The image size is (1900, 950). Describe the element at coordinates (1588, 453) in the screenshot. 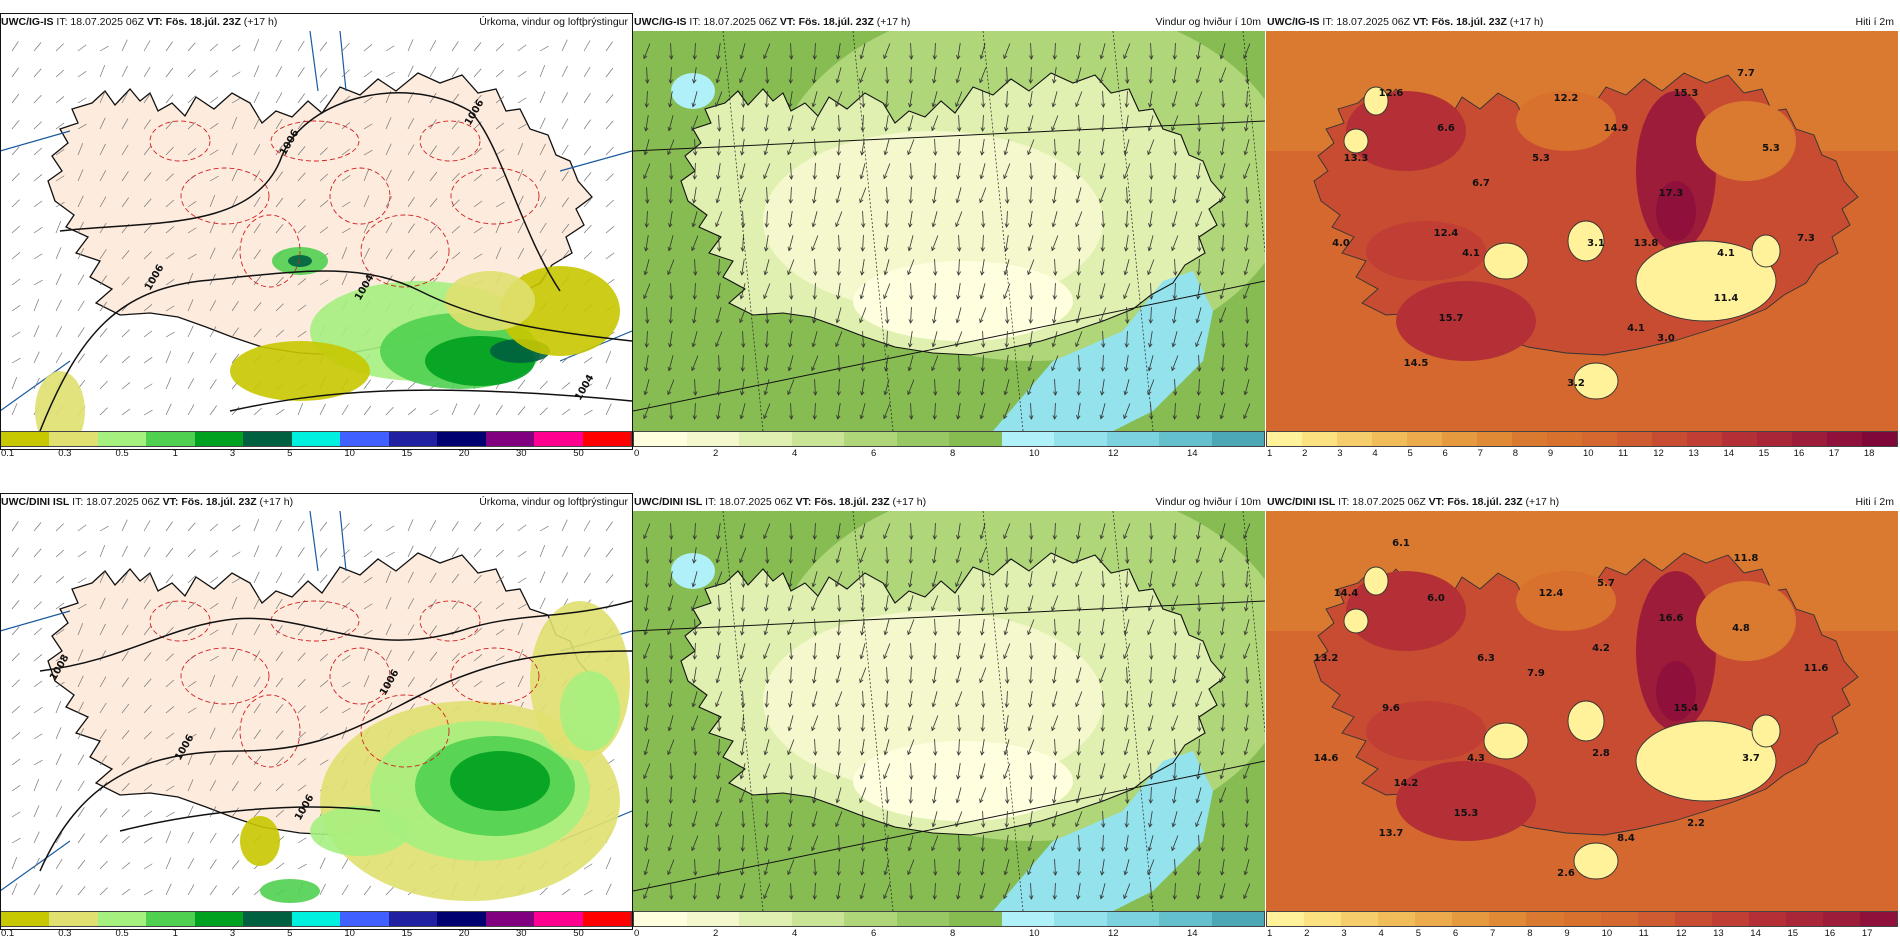

I see `colorbar-tick-label: 10` at that location.